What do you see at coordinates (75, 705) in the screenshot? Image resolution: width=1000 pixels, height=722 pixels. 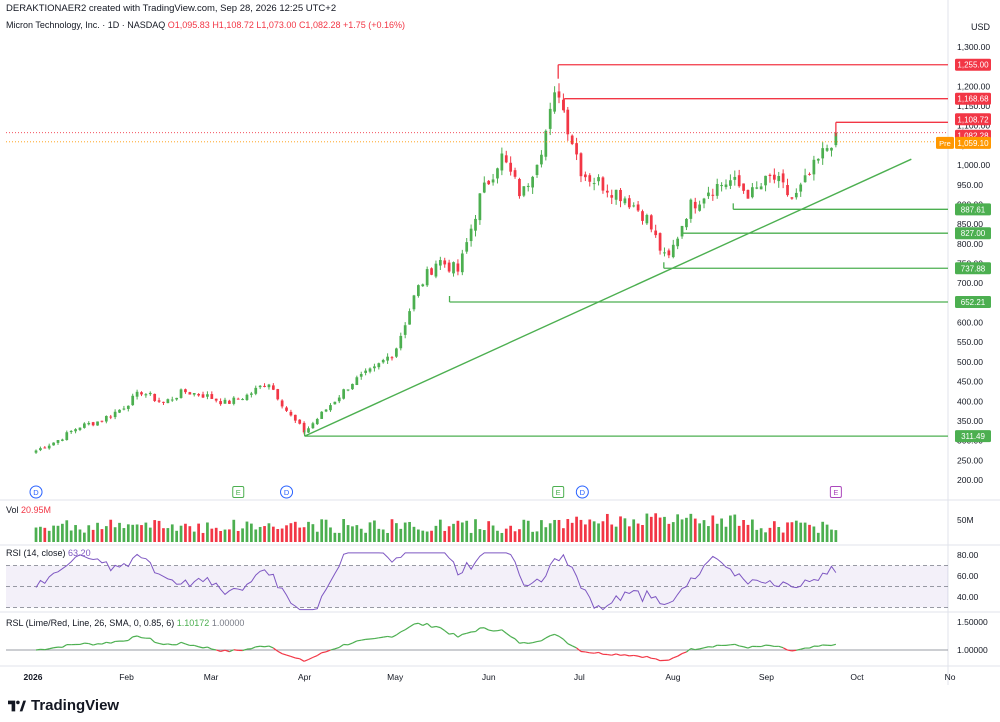 I see `logo-text: TradingView` at bounding box center [75, 705].